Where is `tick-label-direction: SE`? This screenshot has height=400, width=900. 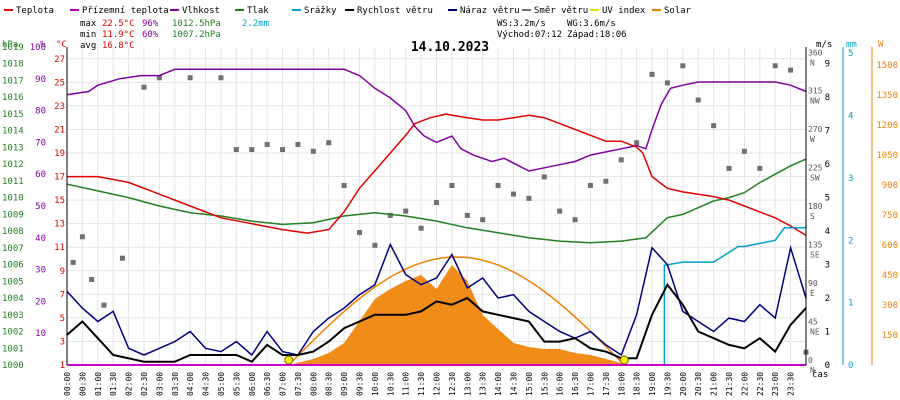 tick-label-direction: SE is located at coordinates (815, 255).